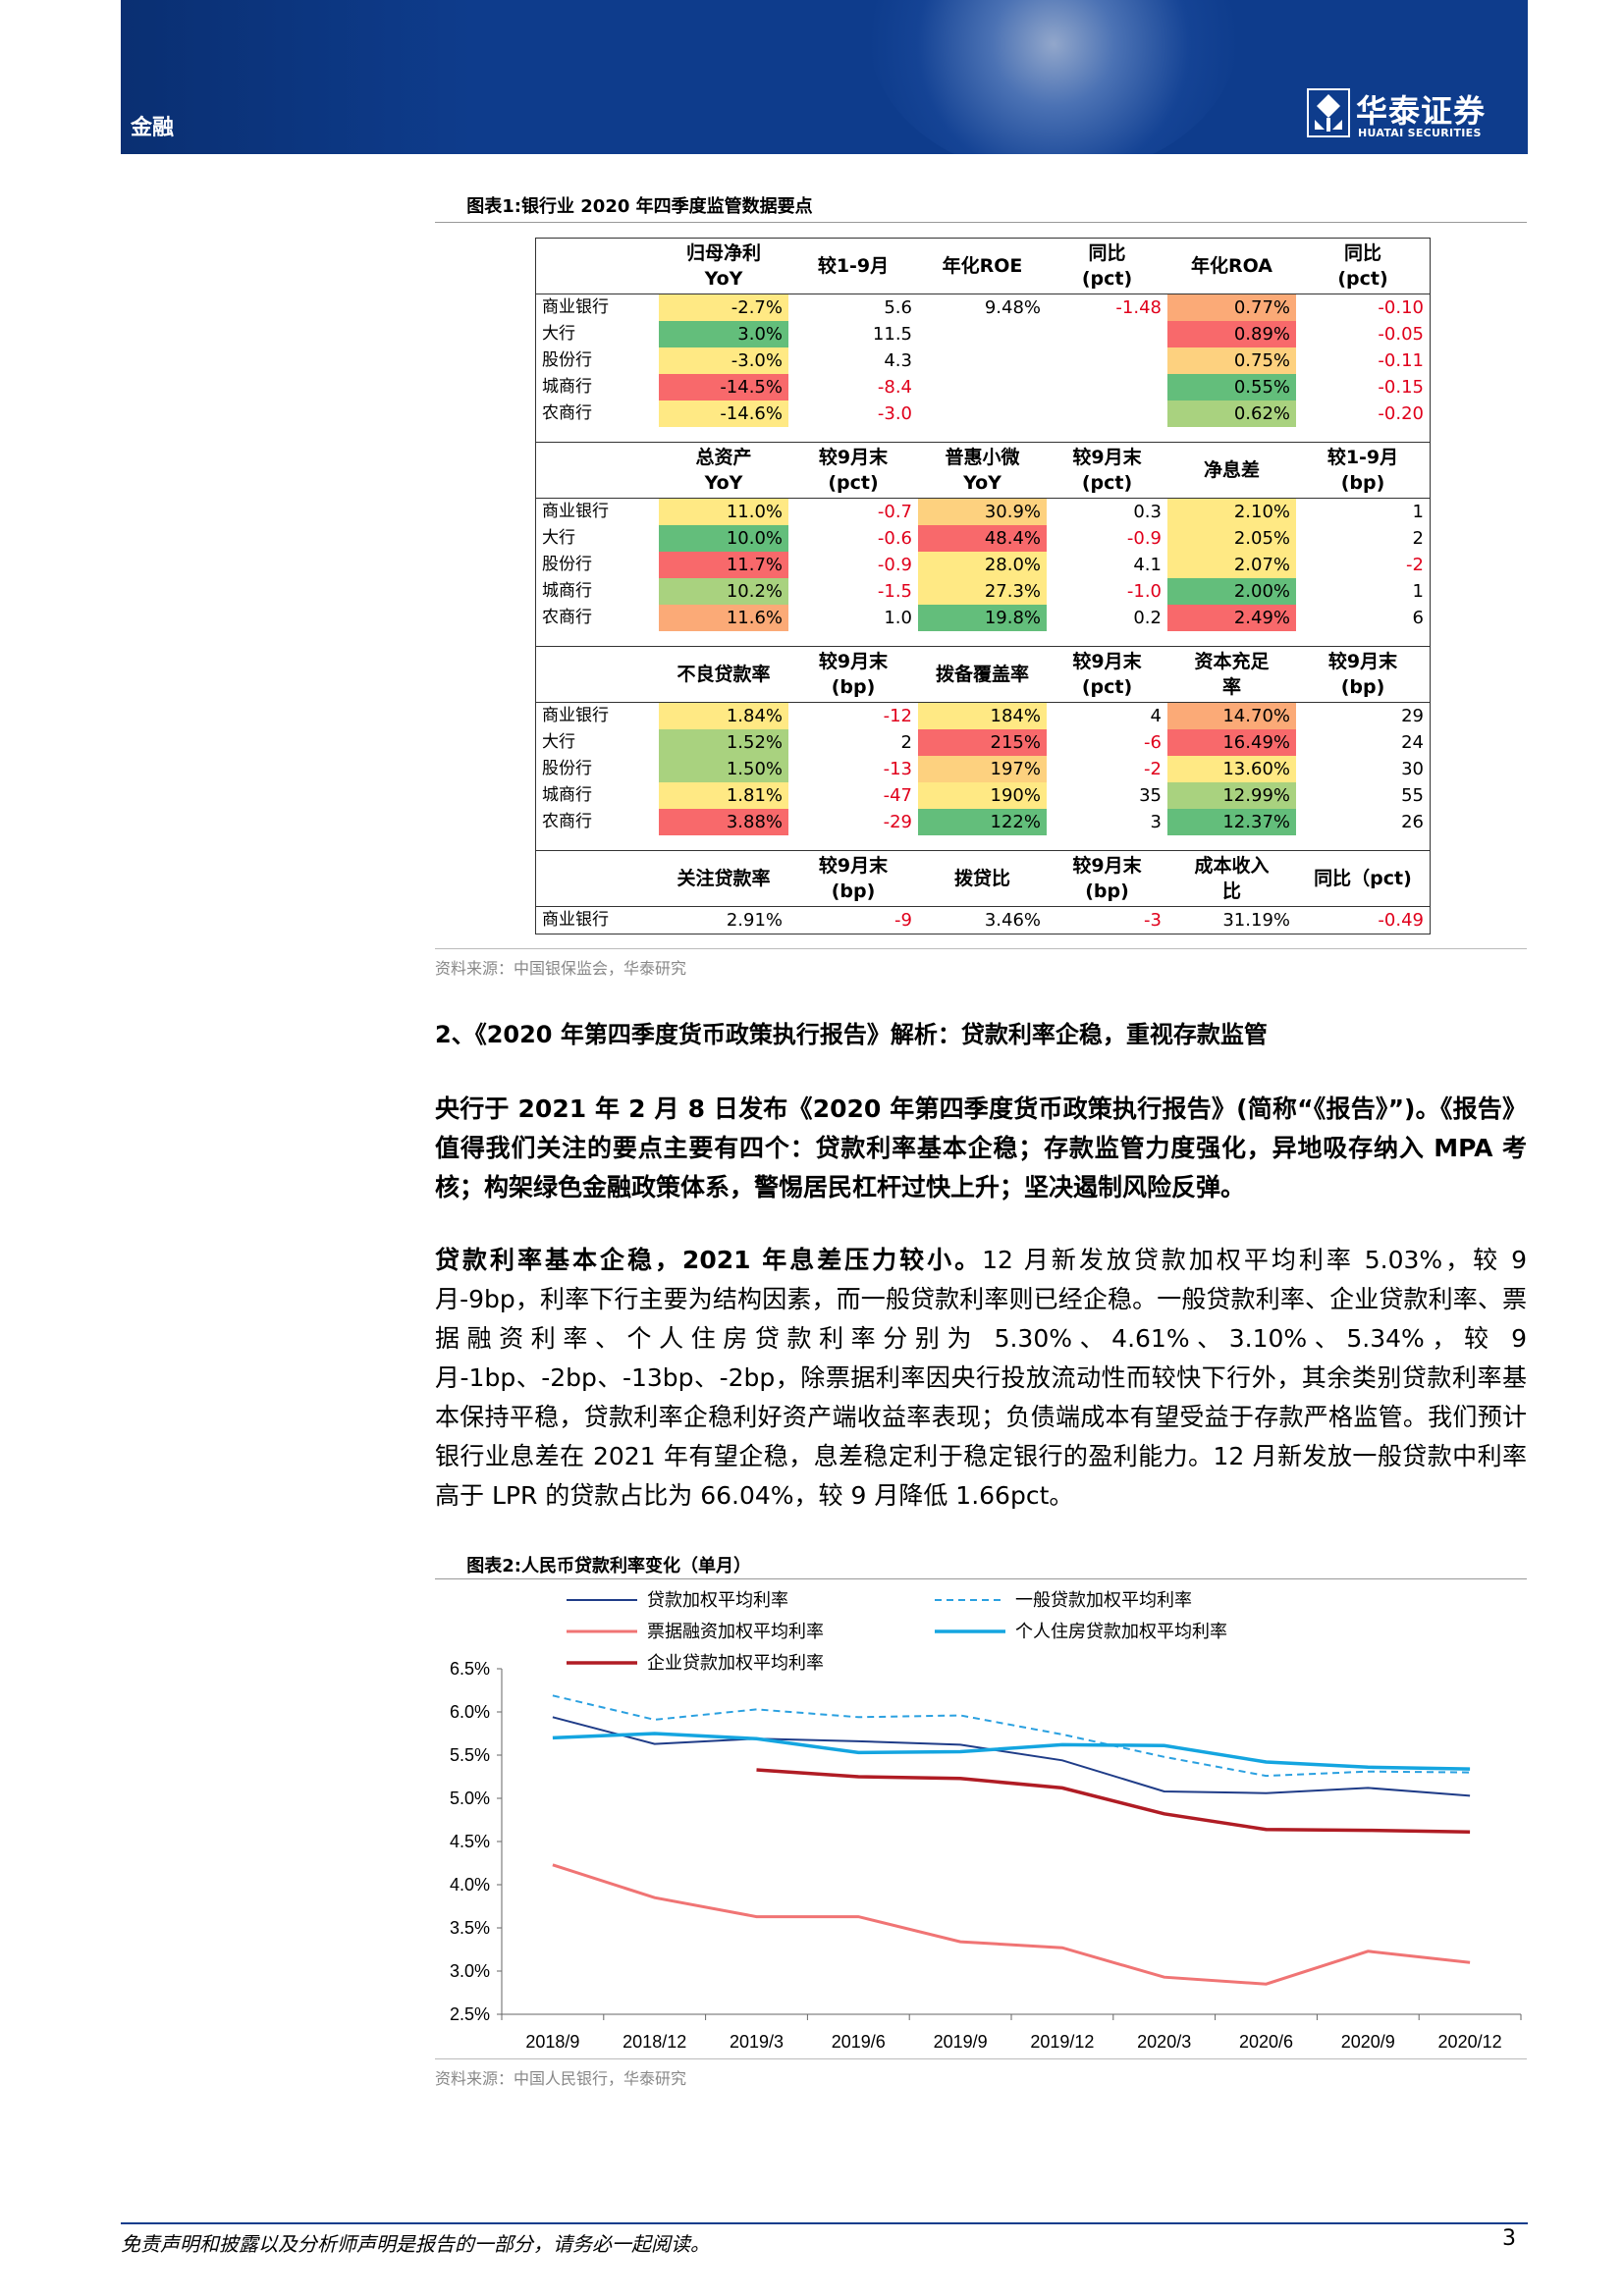 The image size is (1624, 2296). Describe the element at coordinates (894, 387) in the screenshot. I see `table-cell: -8.4` at that location.